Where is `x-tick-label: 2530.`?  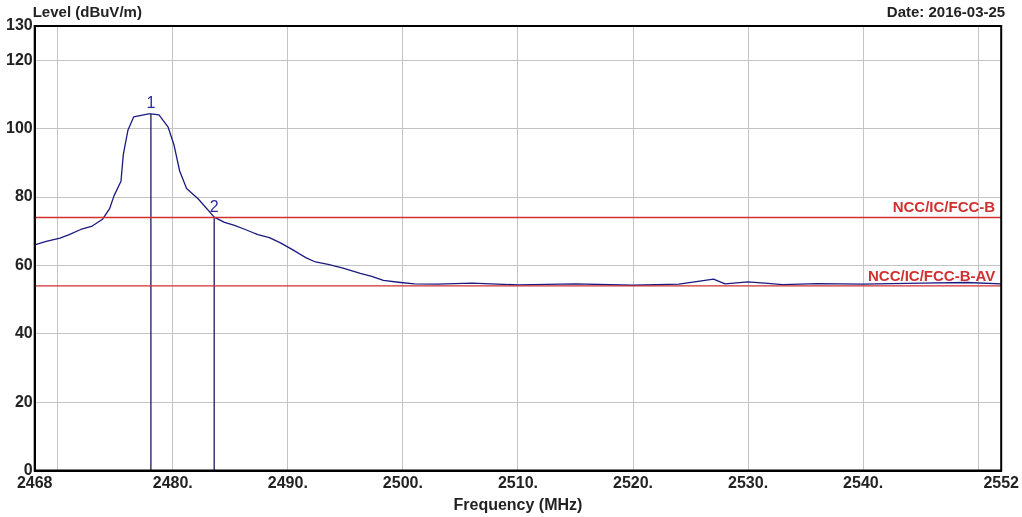
x-tick-label: 2530. is located at coordinates (748, 482).